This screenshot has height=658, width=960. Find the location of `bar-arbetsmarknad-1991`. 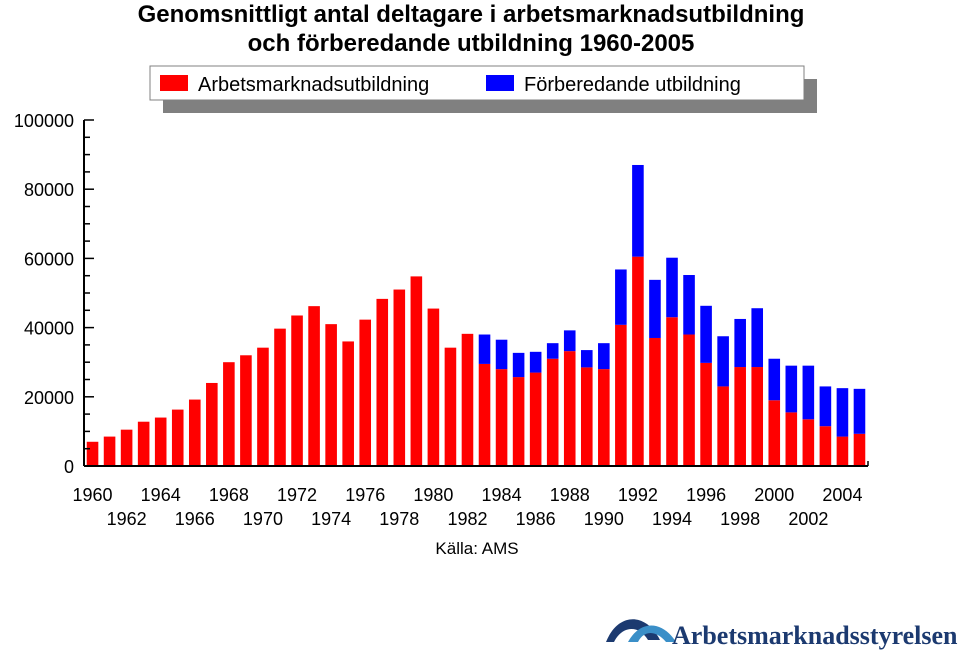

bar-arbetsmarknad-1991 is located at coordinates (621, 395).